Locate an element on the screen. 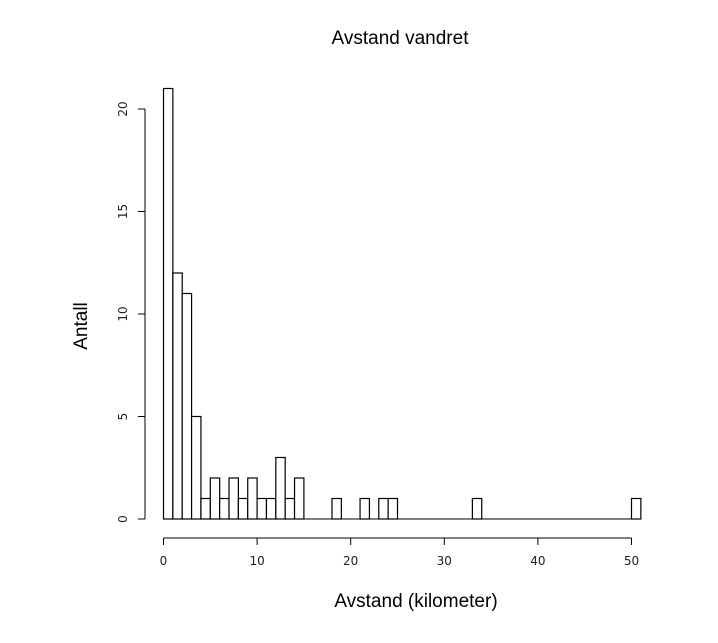 The image size is (718, 643). x-tick-label: 30 is located at coordinates (444, 561).